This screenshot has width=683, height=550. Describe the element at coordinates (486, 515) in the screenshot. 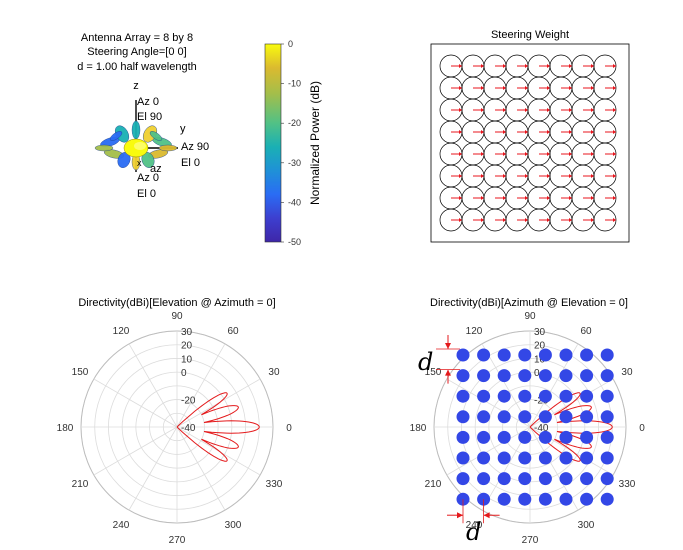

I see `spacing-arrow-head` at that location.